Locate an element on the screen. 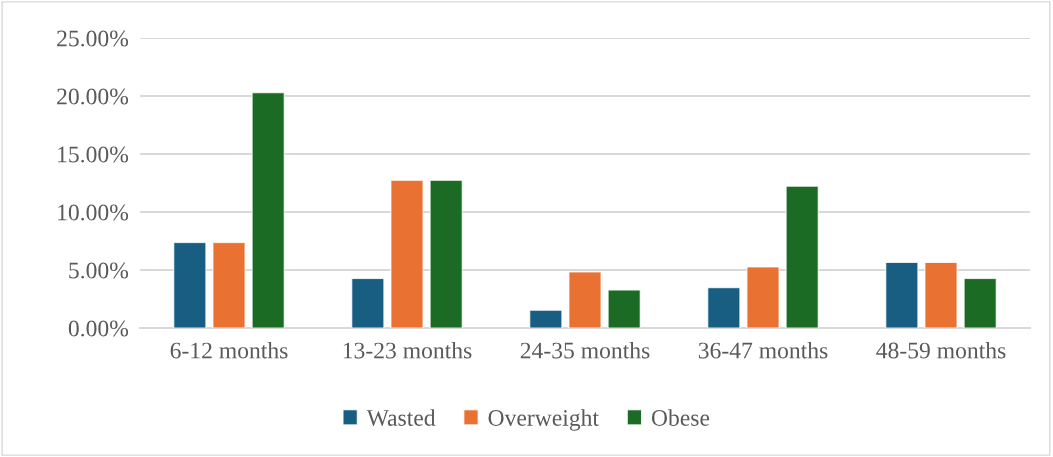 The width and height of the screenshot is (1053, 457). y-tick-label: 25.00% is located at coordinates (93, 38).